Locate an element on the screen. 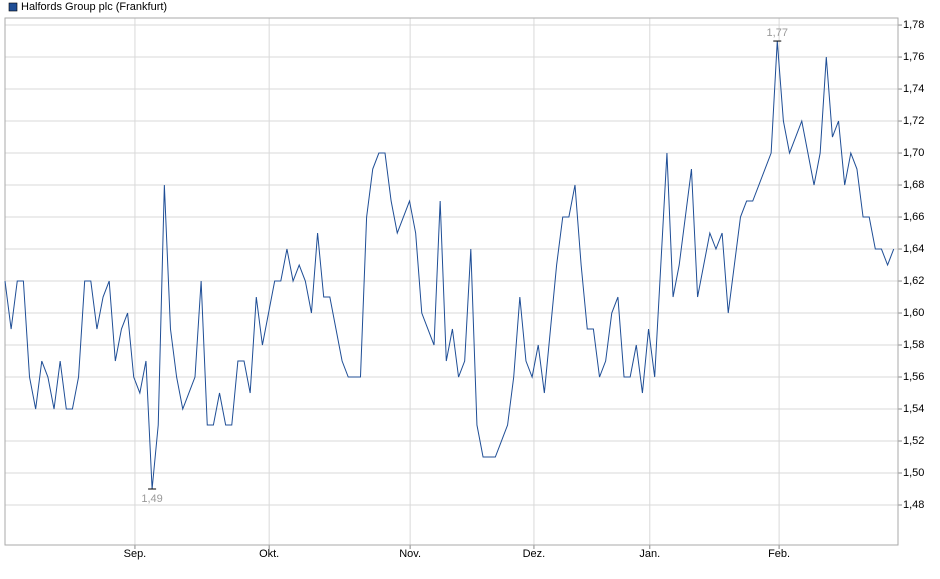  y-tick-label: 1,76 is located at coordinates (913, 57).